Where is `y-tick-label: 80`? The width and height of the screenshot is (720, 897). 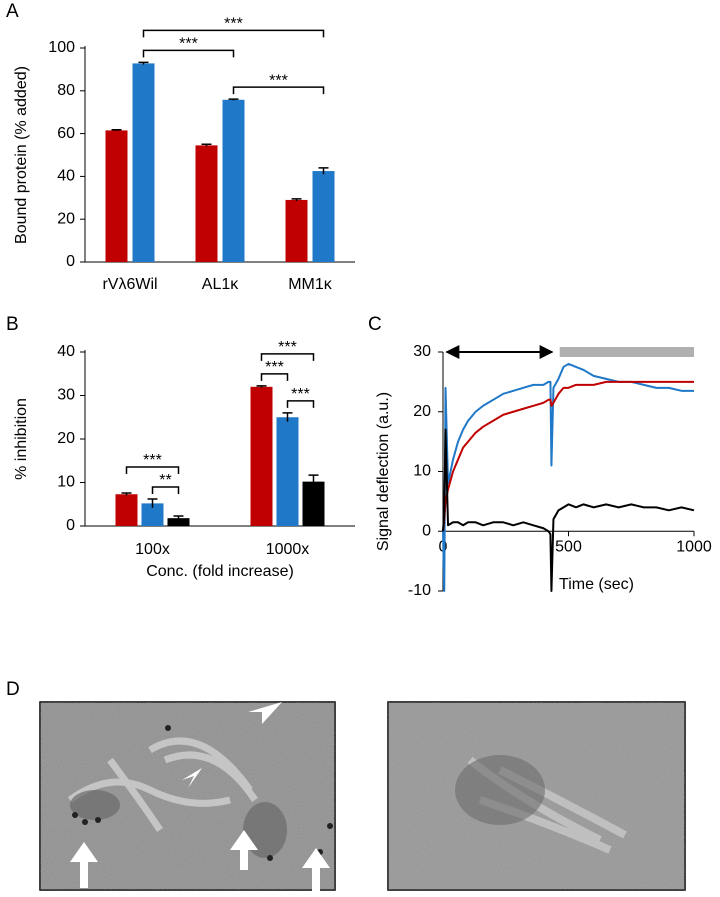
y-tick-label: 80 is located at coordinates (66, 90).